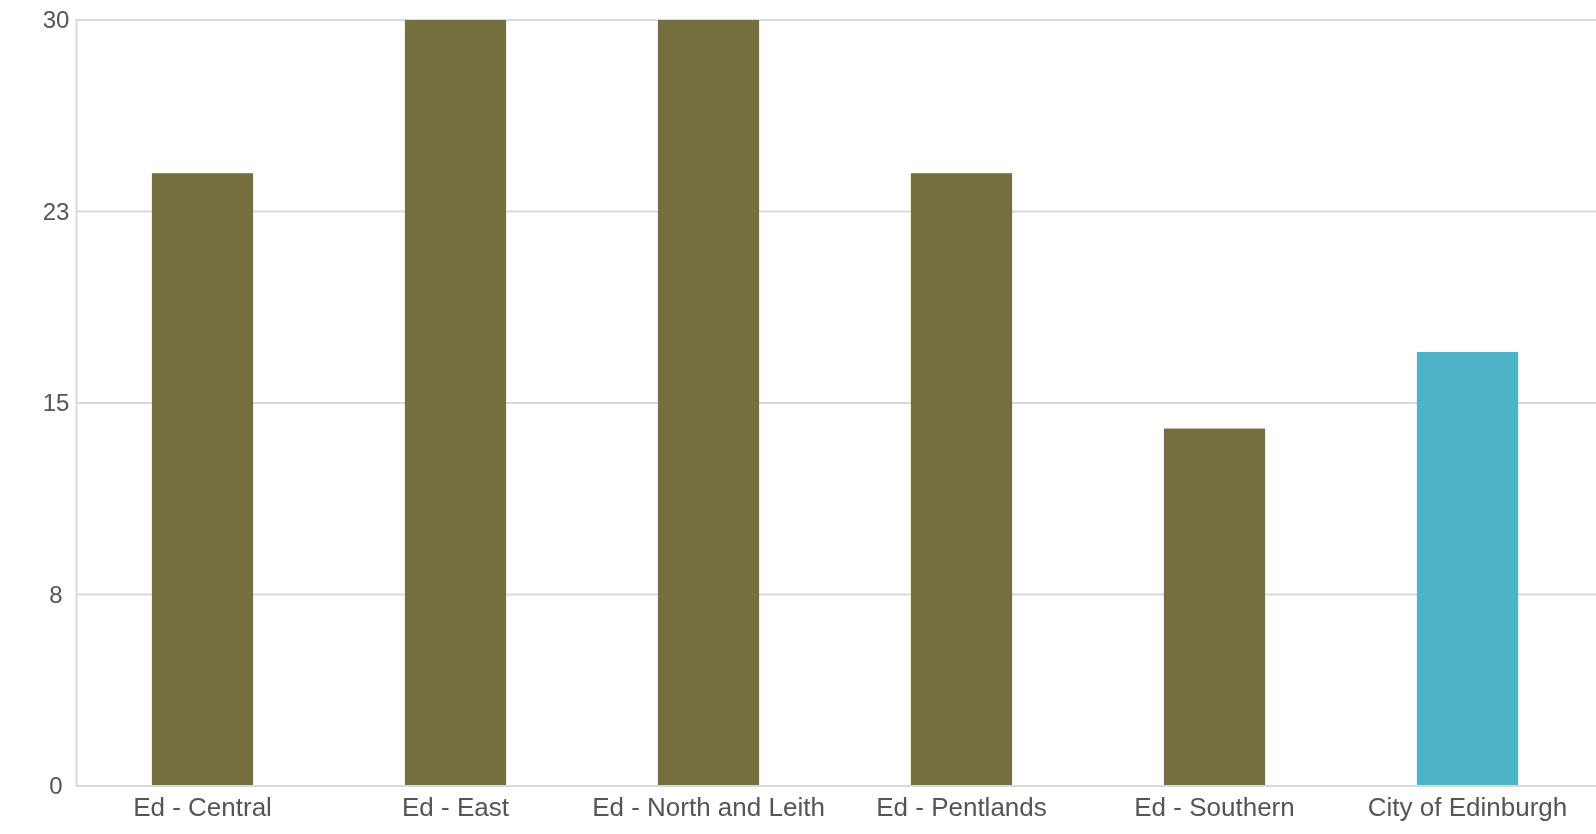  Describe the element at coordinates (56, 786) in the screenshot. I see `y-tick-label: 0` at that location.